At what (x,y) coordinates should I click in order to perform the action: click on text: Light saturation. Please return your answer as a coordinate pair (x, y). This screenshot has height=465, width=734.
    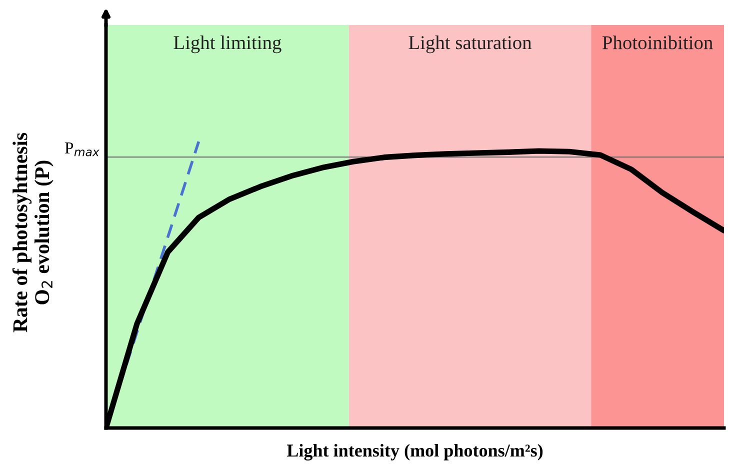
    Looking at the image, I should click on (470, 45).